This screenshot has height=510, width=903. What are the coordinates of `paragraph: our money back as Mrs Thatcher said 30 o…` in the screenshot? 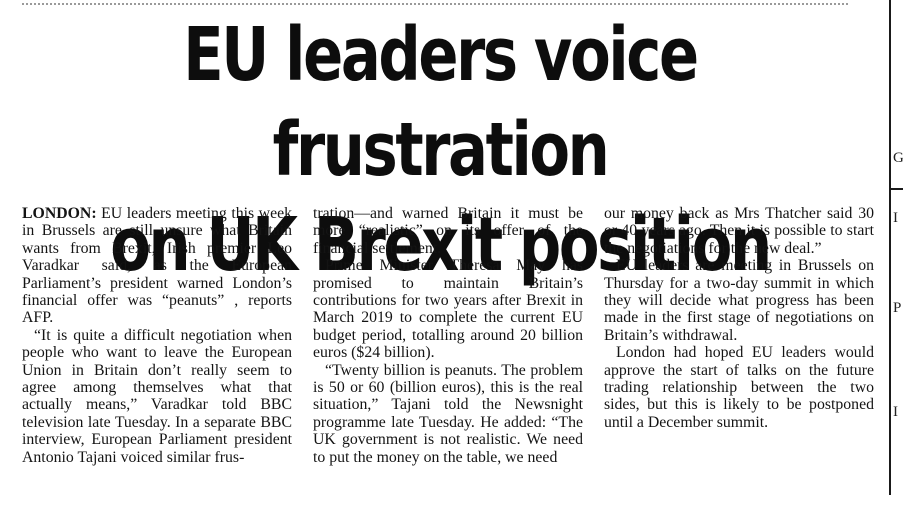 It's located at (739, 231).